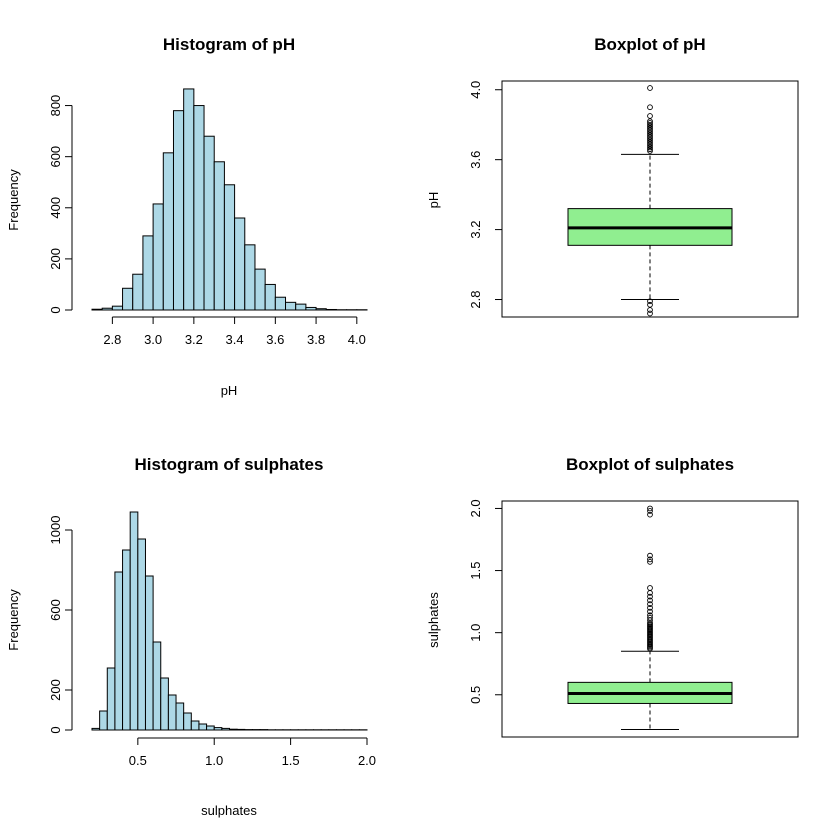  I want to click on y-tick-label: 800, so click(55, 106).